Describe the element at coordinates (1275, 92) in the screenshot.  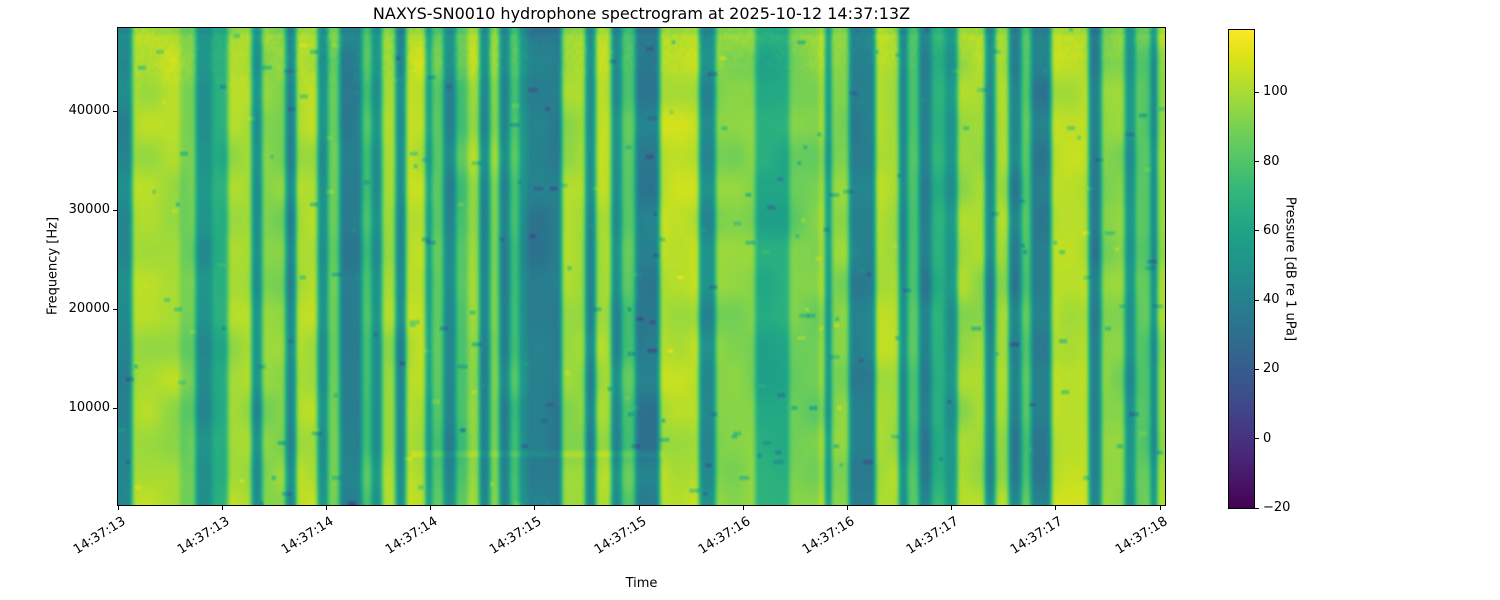
I see `colorbar-tick-label: 100` at that location.